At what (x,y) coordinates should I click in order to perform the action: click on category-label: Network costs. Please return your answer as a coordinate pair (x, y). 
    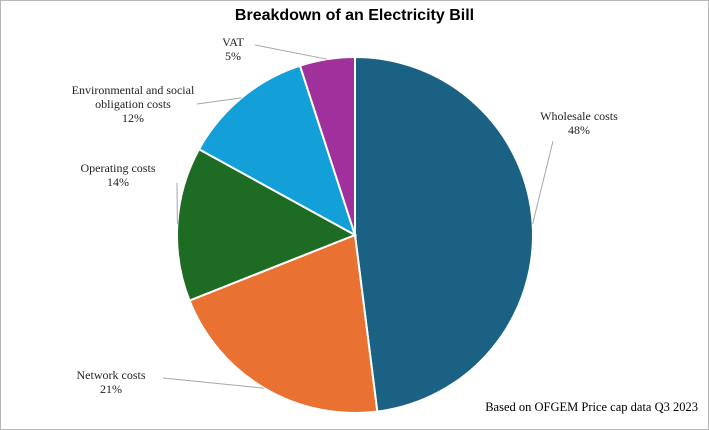
    Looking at the image, I should click on (111, 375).